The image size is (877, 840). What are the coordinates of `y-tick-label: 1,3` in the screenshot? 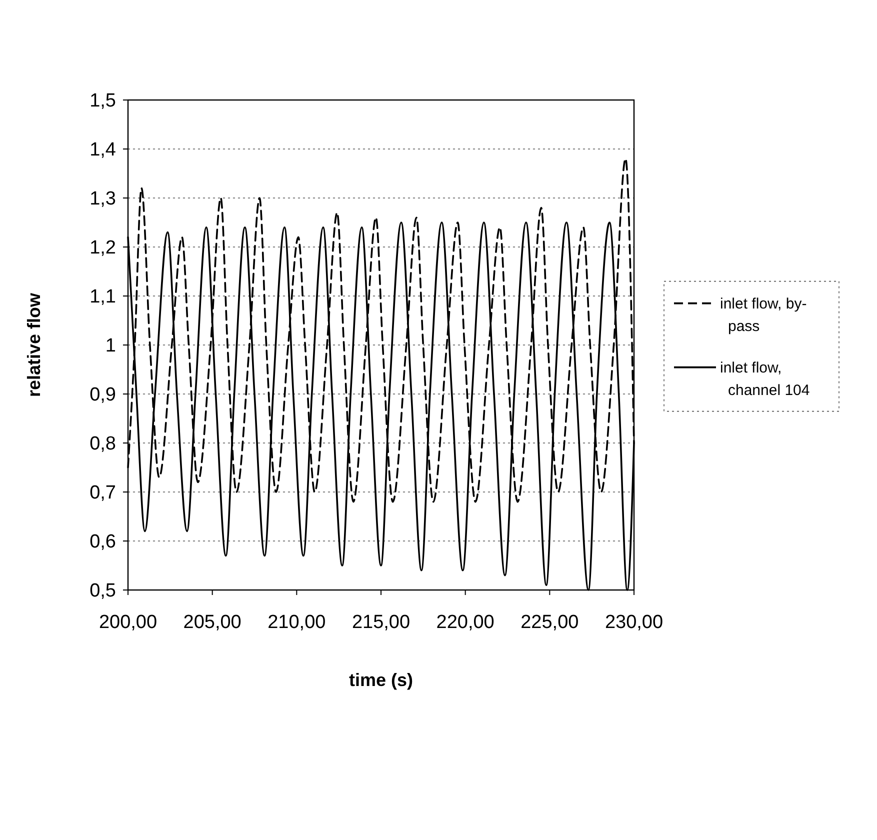 It's located at (103, 199).